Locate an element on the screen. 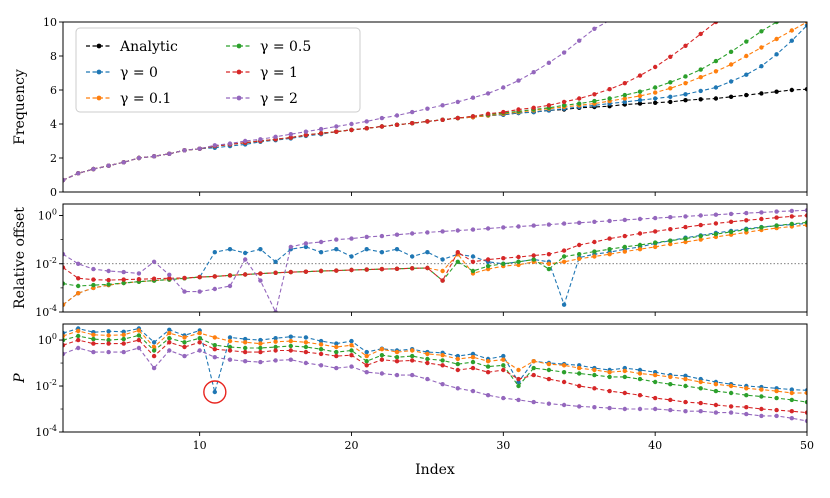  x-tick-label: 40 is located at coordinates (655, 445).